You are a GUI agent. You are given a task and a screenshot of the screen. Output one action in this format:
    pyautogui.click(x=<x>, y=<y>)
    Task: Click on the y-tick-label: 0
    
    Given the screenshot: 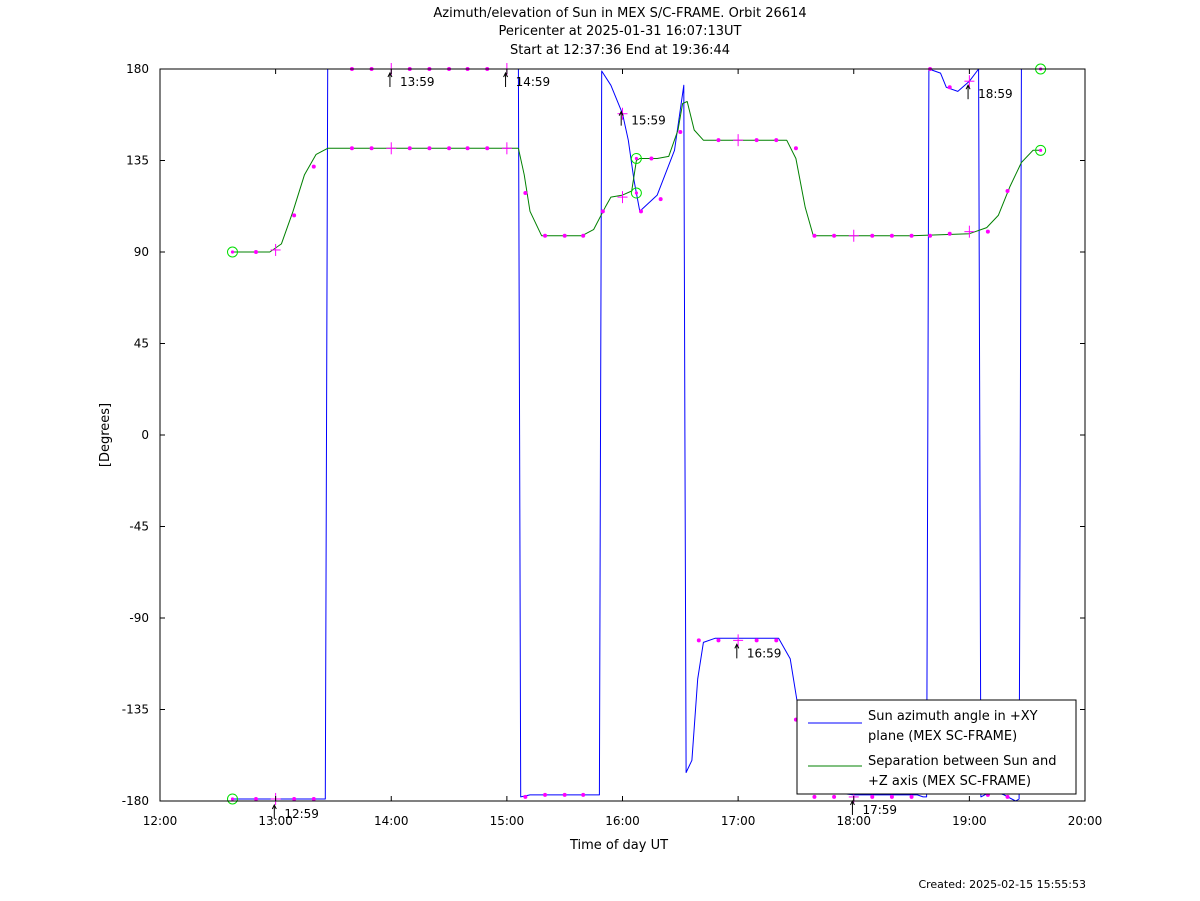 What is the action you would take?
    pyautogui.click(x=145, y=435)
    